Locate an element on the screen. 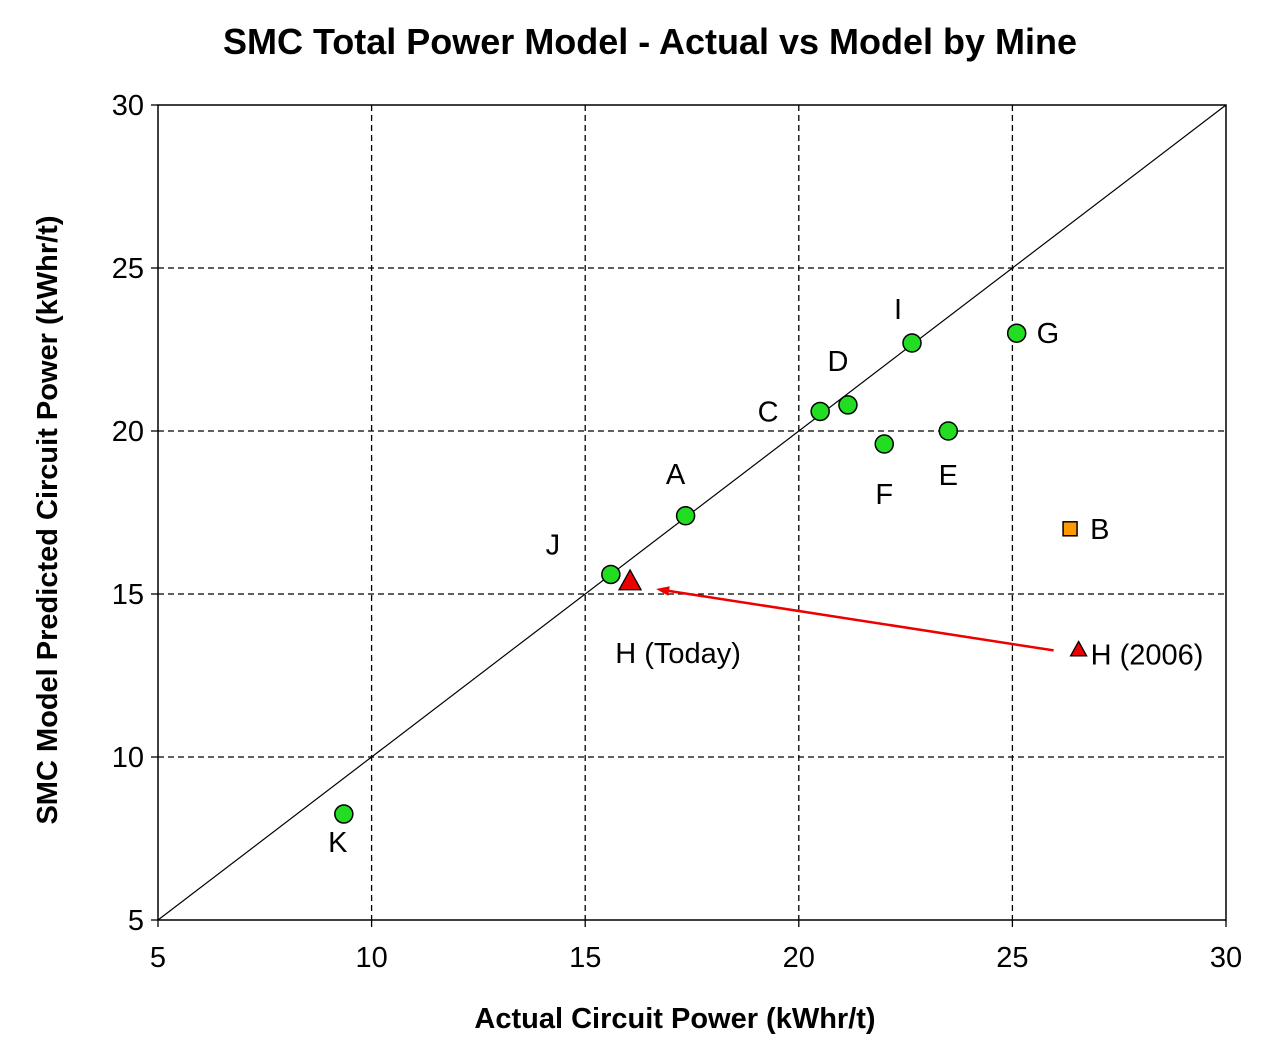  point-label: I is located at coordinates (898, 310).